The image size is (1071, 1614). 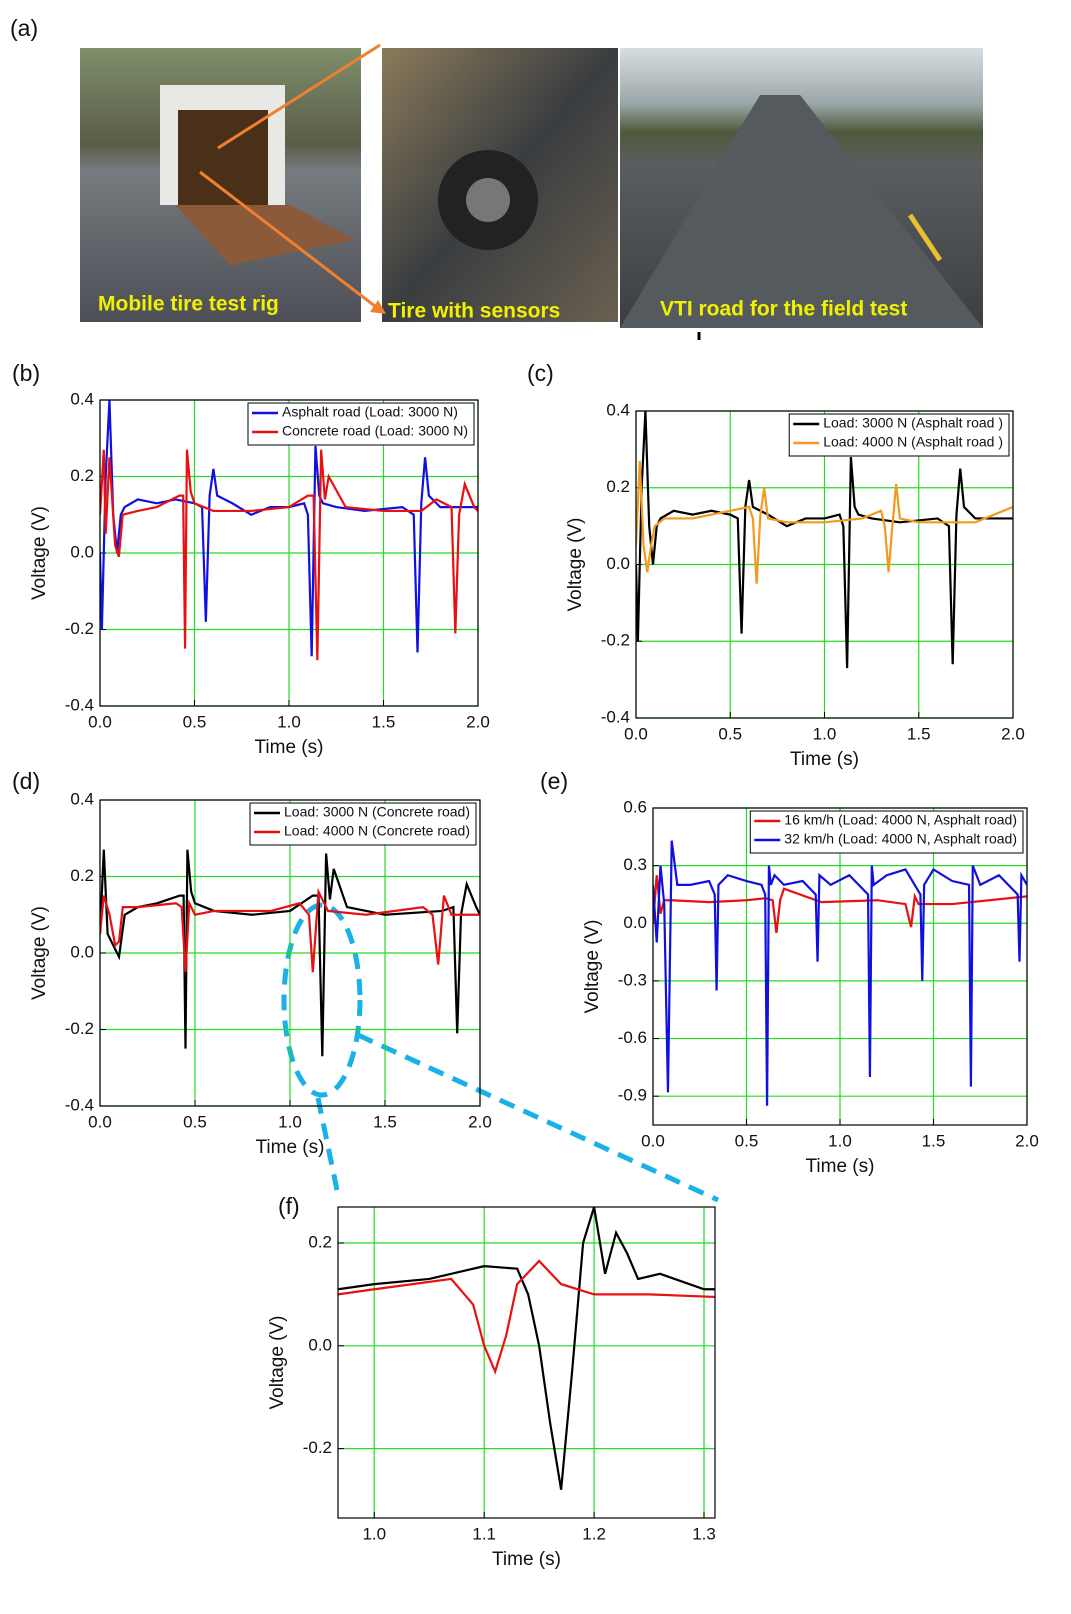 What do you see at coordinates (783, 309) in the screenshot?
I see `photo-caption: VTI road for the field test` at bounding box center [783, 309].